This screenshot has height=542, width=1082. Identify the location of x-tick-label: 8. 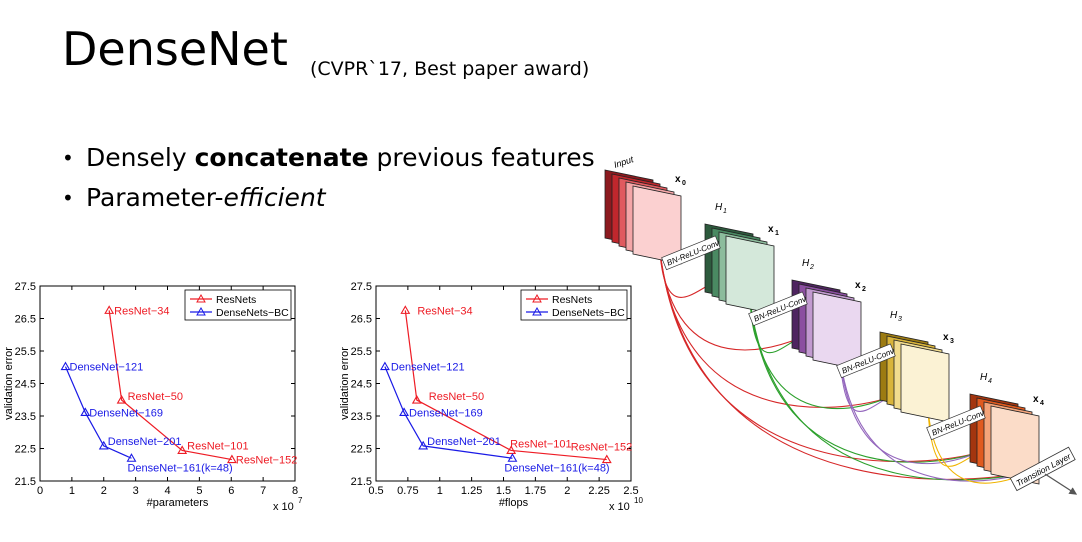
(295, 491).